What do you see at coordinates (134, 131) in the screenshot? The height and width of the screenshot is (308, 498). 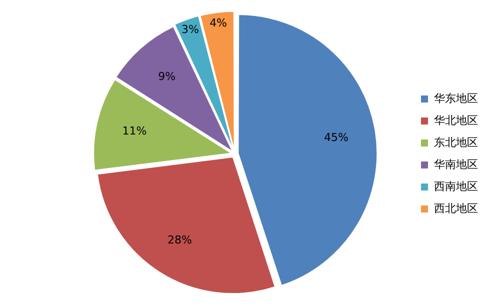 I see `data-label: 11%` at bounding box center [134, 131].